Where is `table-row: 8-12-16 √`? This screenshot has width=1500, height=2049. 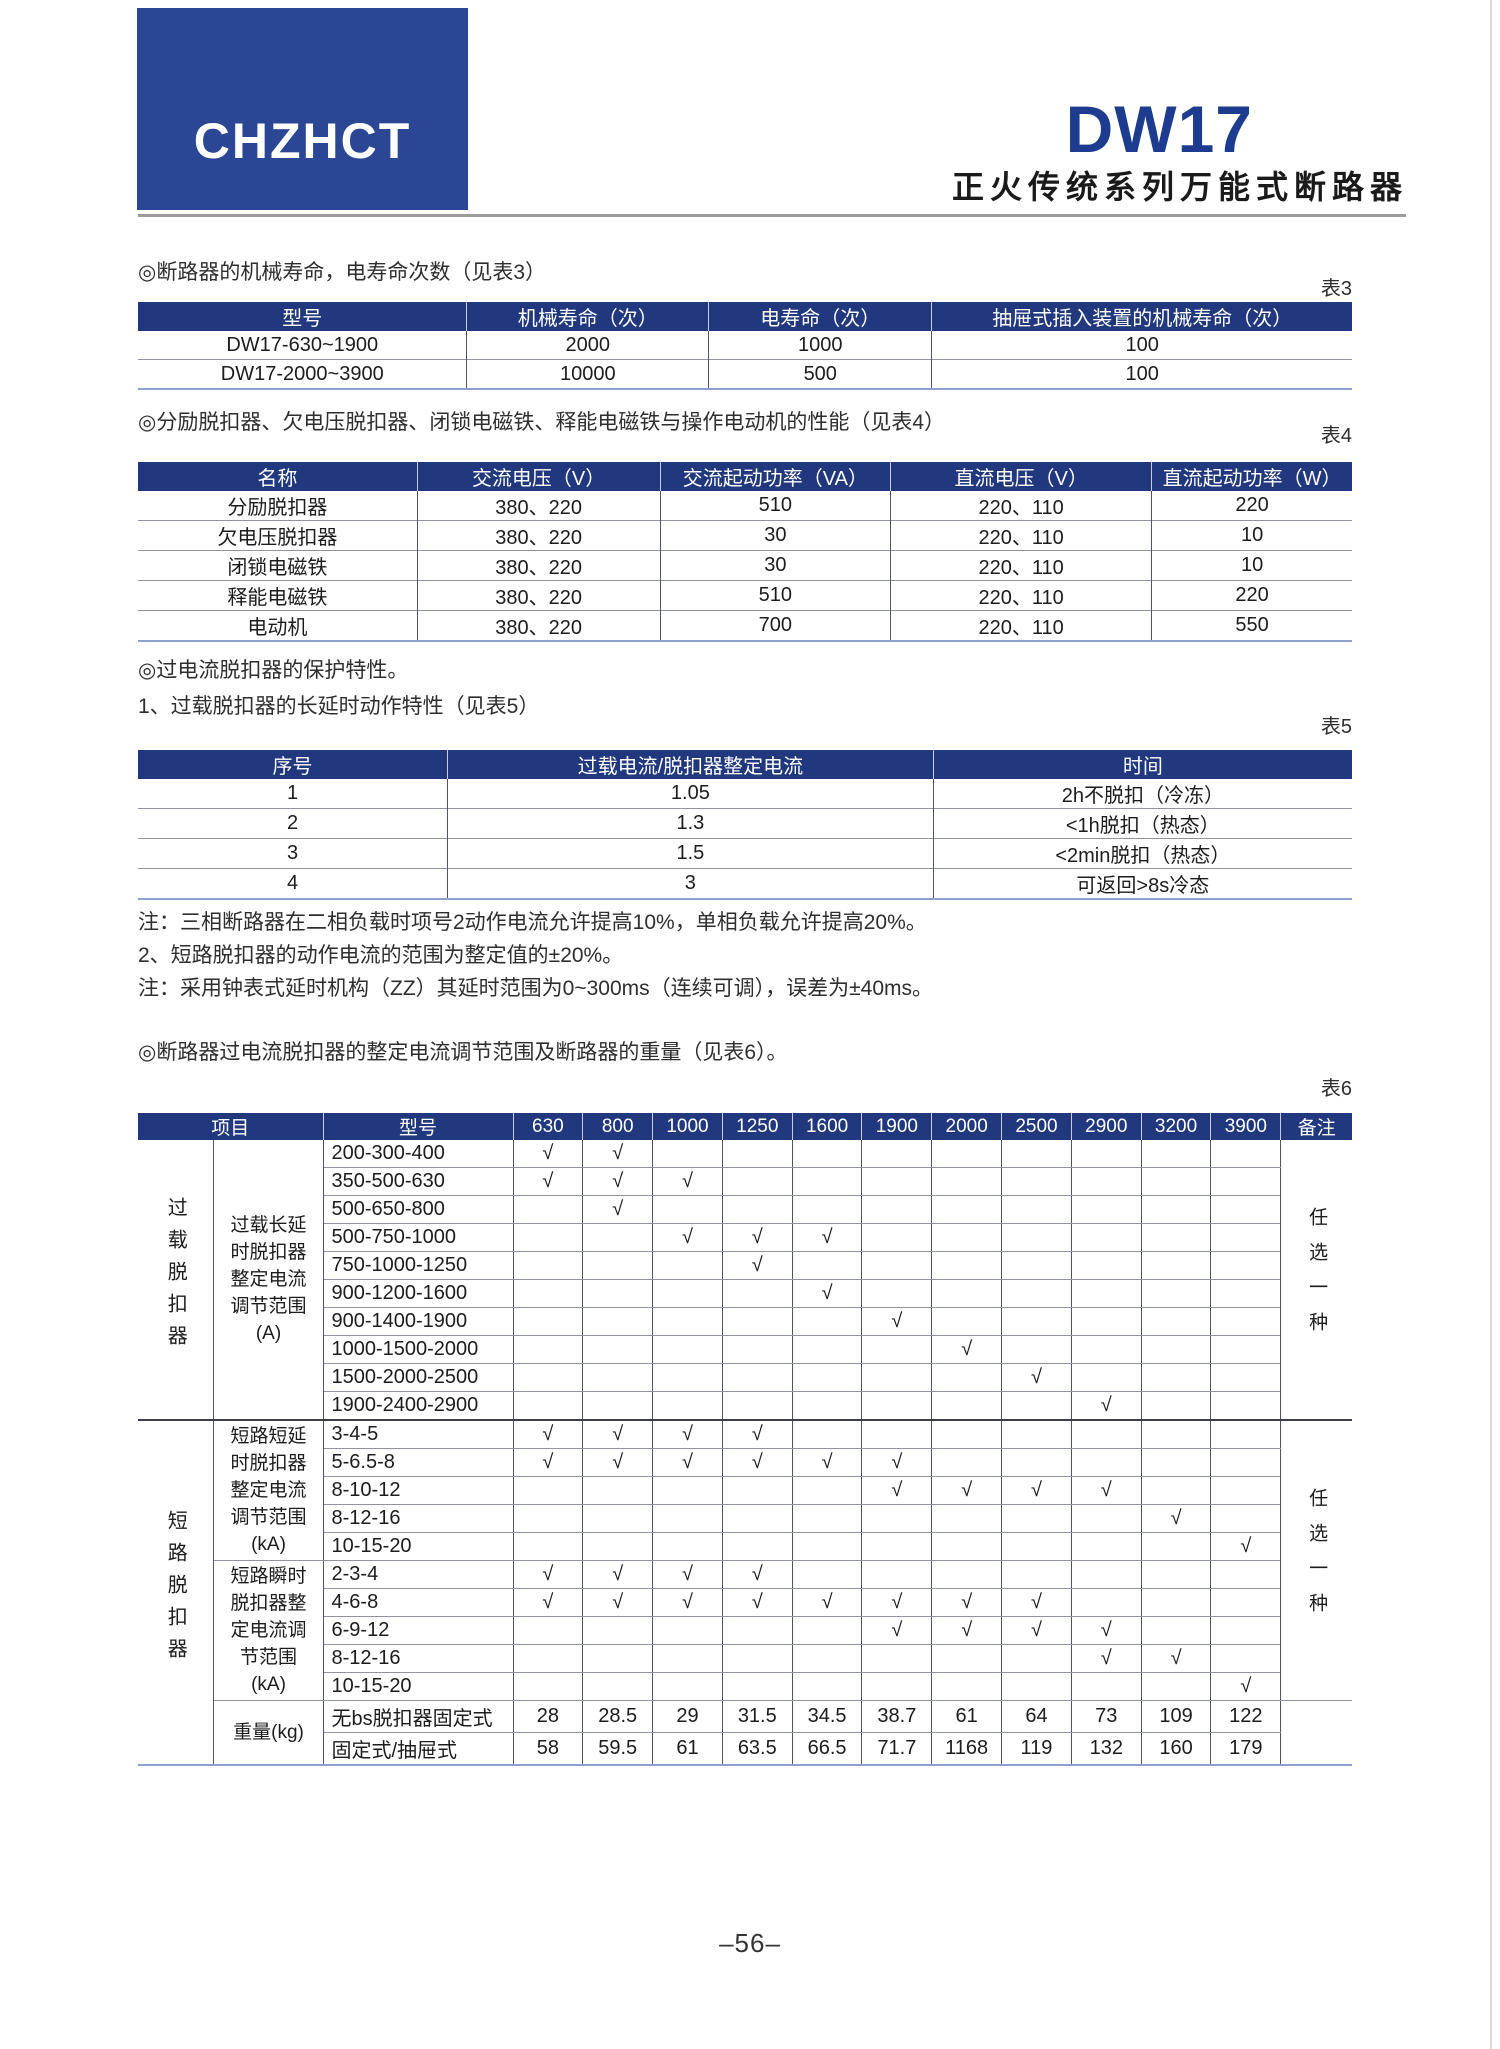
table-row: 8-12-16 √ is located at coordinates (745, 1518).